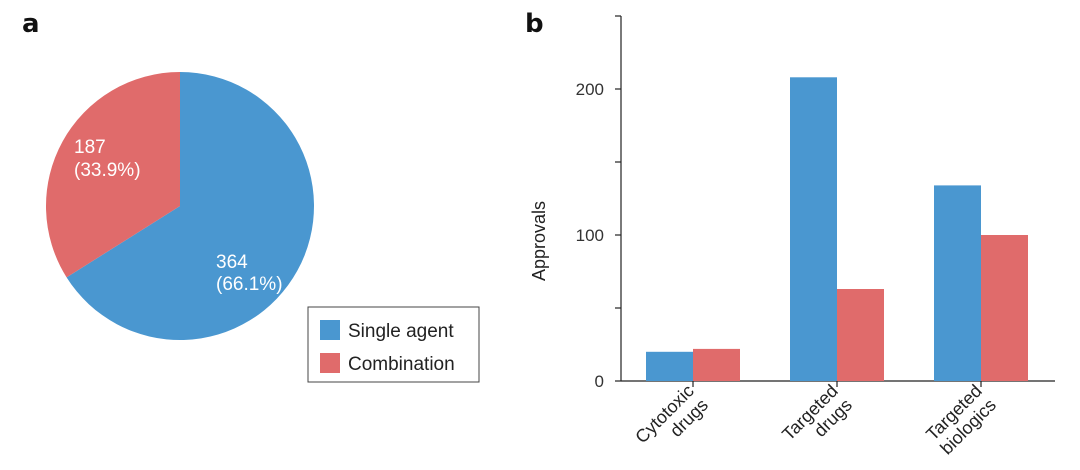 Image resolution: width=1080 pixels, height=470 pixels. Describe the element at coordinates (330, 330) in the screenshot. I see `legend-swatch-single-agent` at that location.